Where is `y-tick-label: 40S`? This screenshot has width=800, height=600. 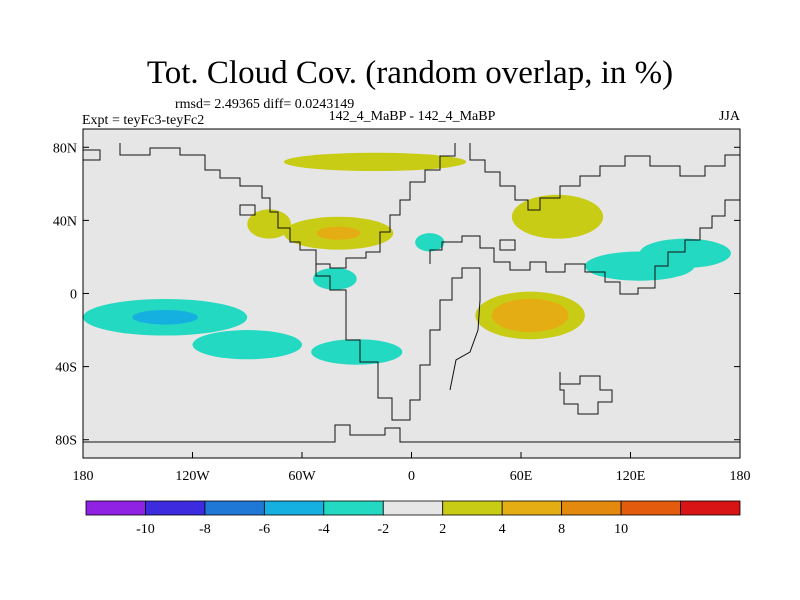 y-tick-label: 40S is located at coordinates (66, 368).